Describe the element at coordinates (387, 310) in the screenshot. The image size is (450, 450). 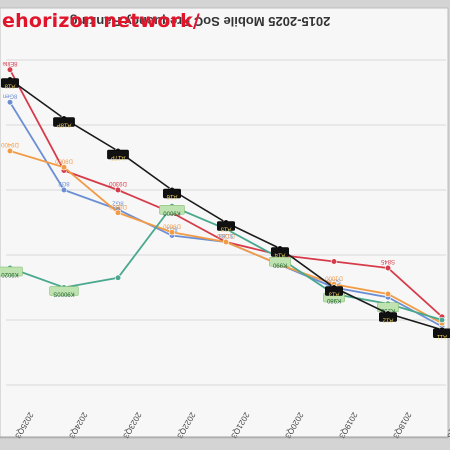
I see `data-label: K960` at that location.